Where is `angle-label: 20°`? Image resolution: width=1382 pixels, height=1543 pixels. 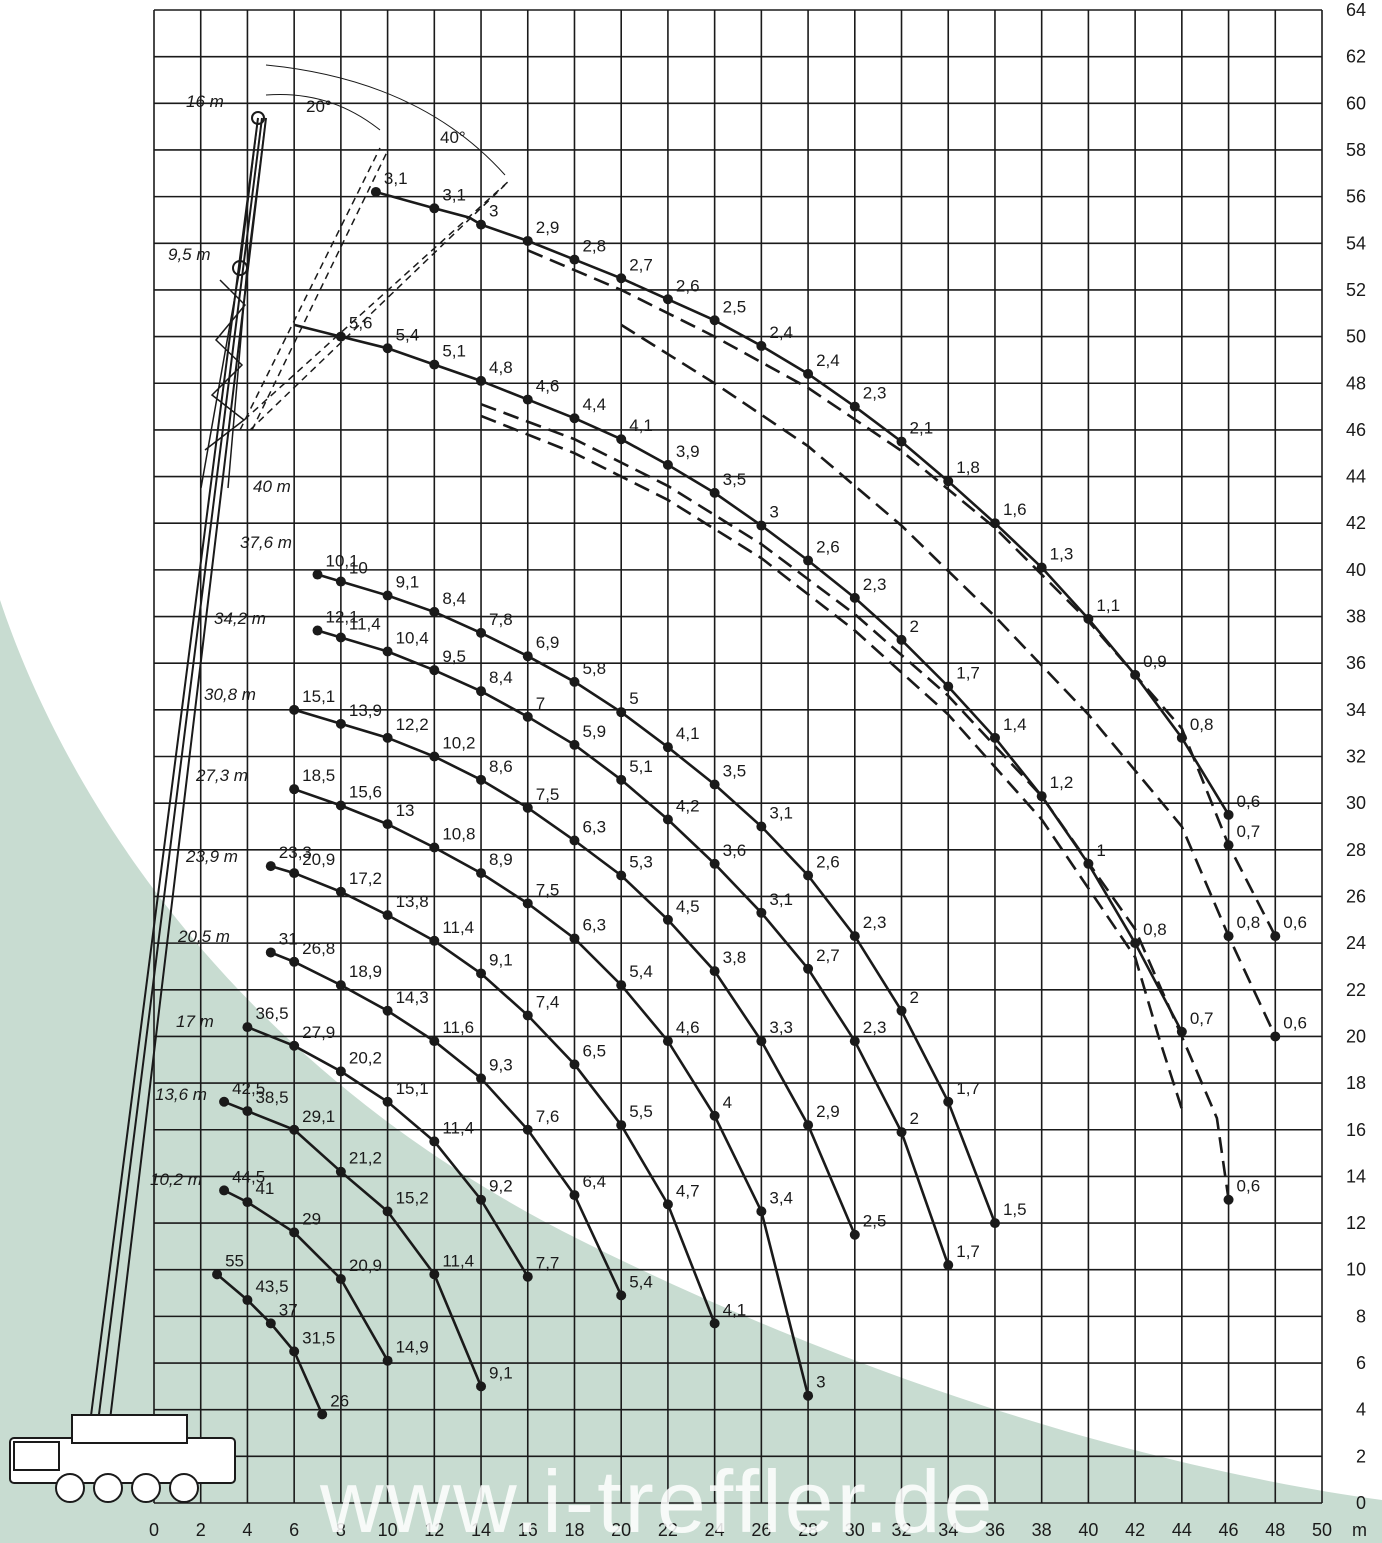
angle-label: 20° is located at coordinates (319, 106).